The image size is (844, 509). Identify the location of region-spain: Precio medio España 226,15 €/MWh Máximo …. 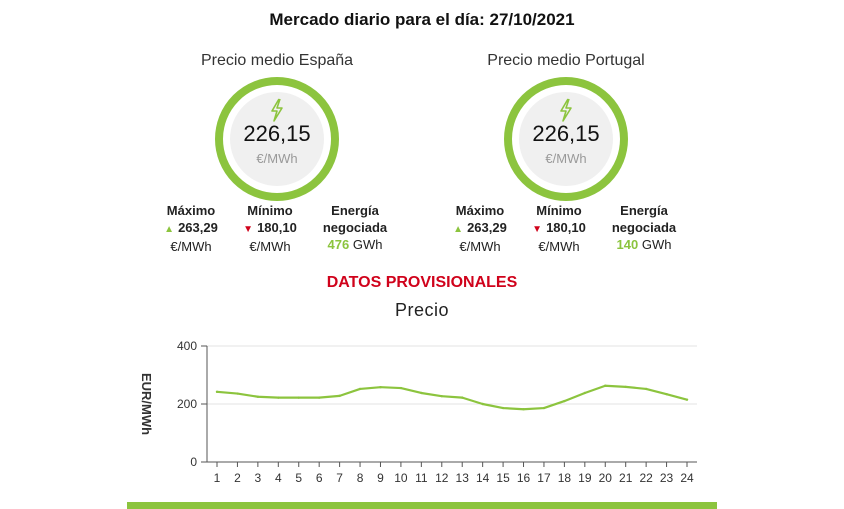
(277, 153).